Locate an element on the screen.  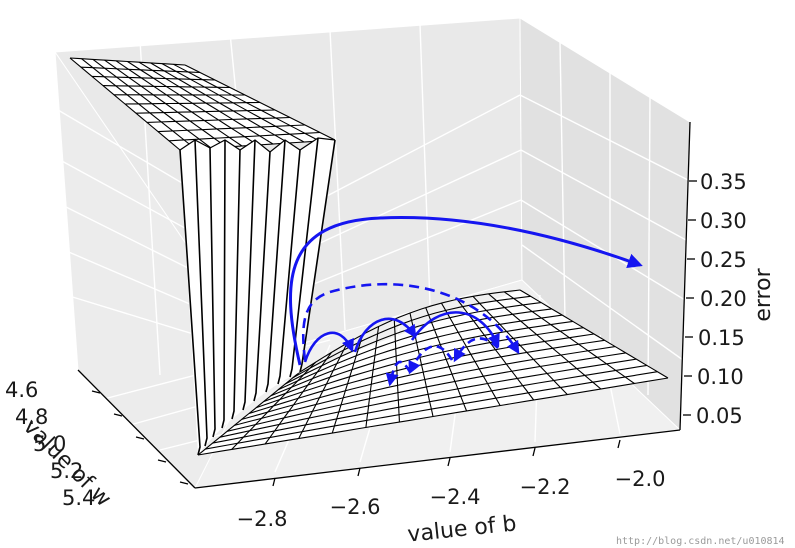
w-tick-label: 5.2 is located at coordinates (66, 471).